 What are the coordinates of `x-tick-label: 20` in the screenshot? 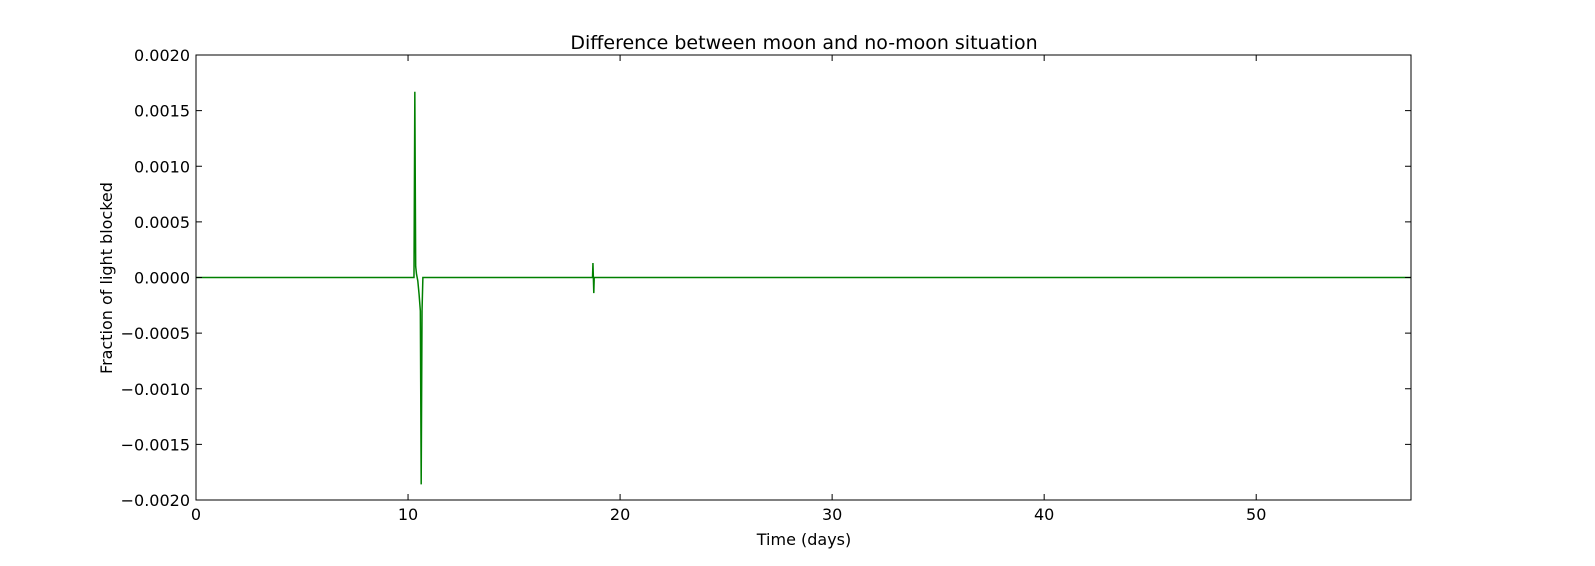 It's located at (620, 514).